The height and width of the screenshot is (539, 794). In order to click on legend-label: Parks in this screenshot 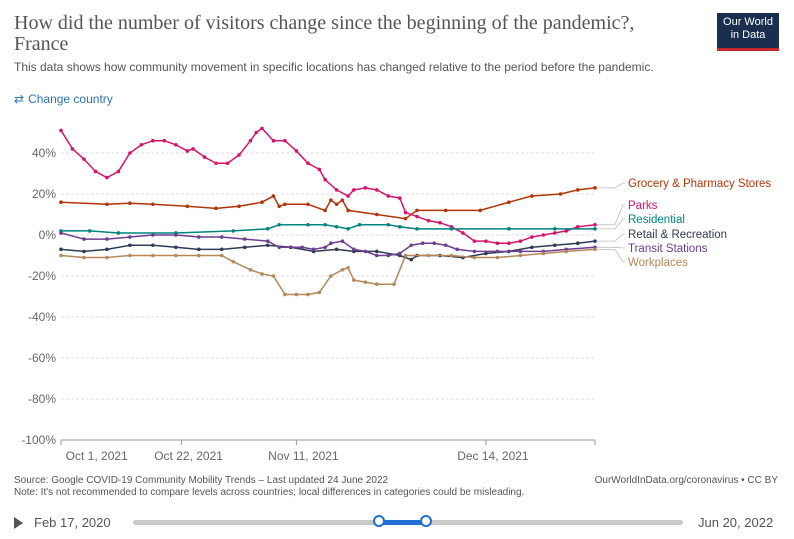, I will do `click(643, 206)`.